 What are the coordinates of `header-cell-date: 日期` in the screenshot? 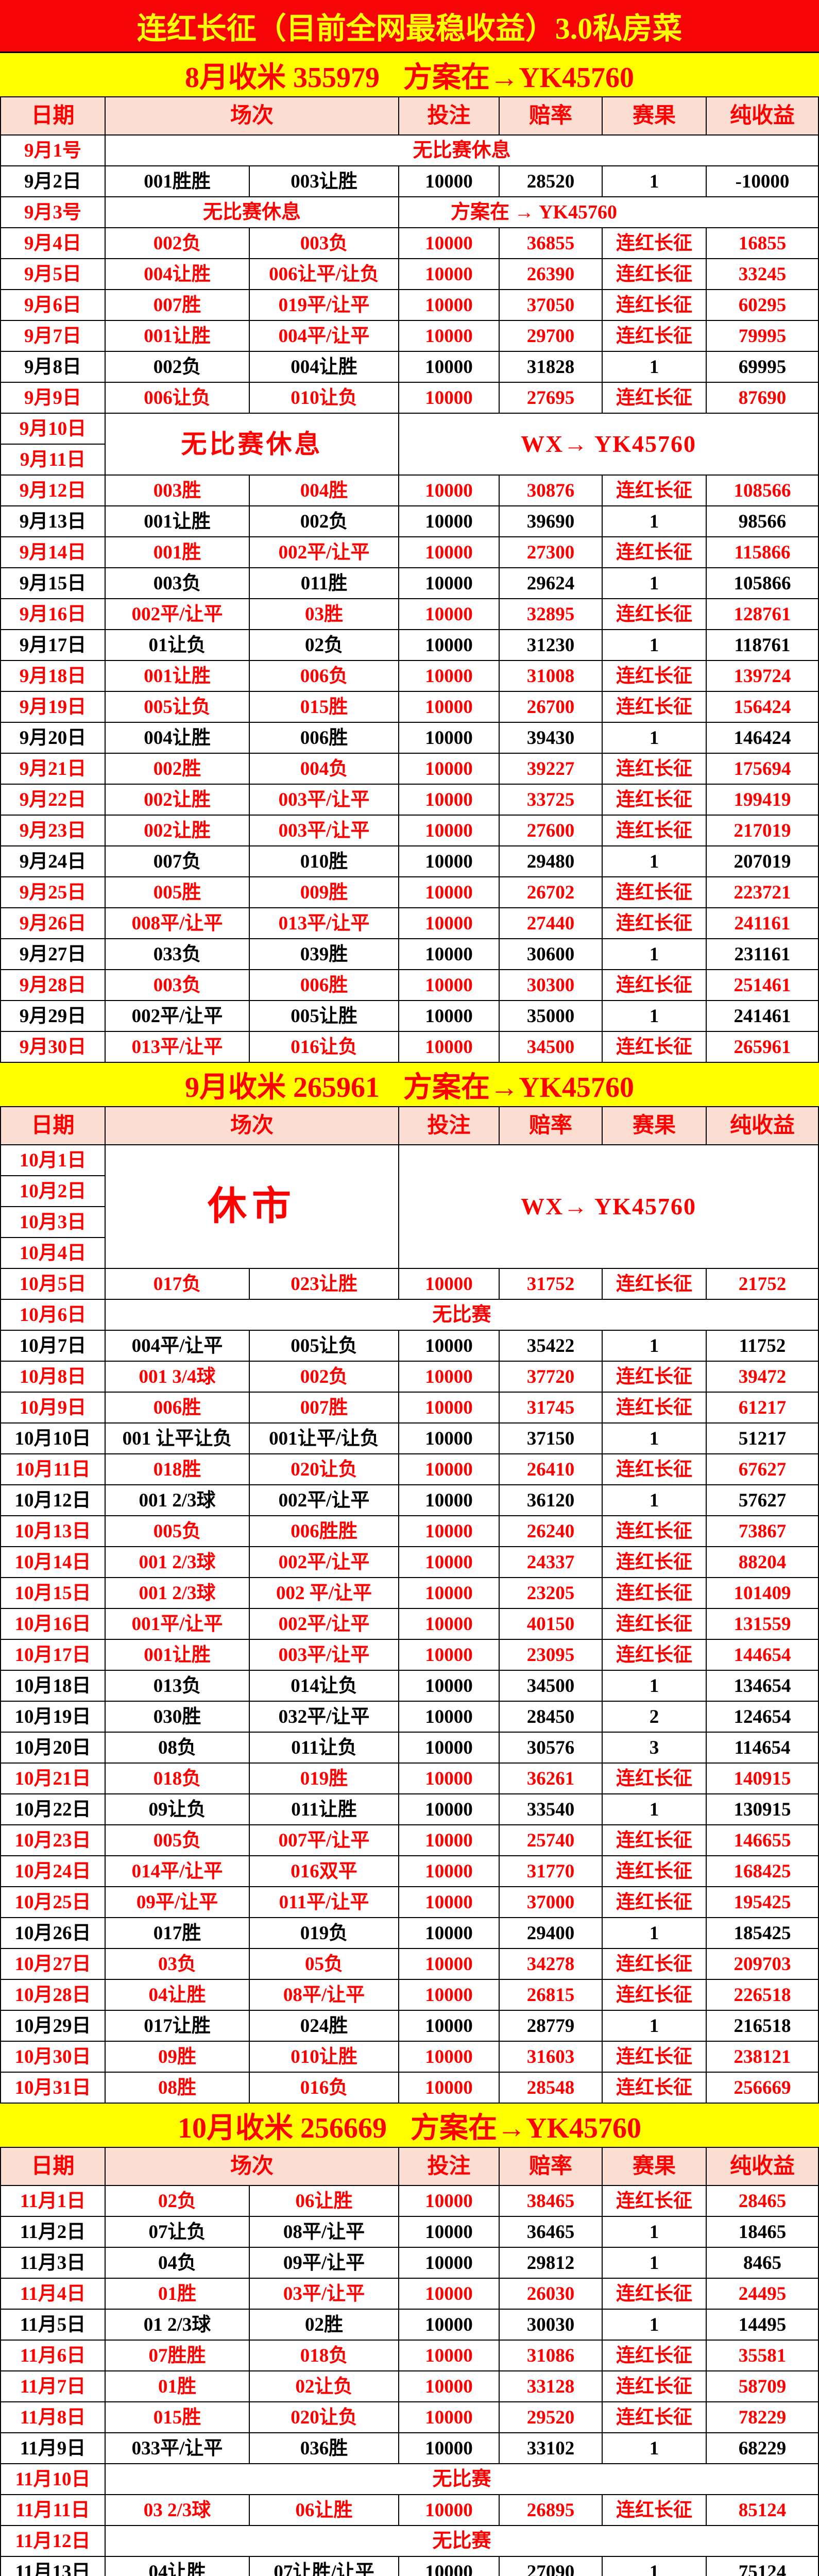 It's located at (53, 2167).